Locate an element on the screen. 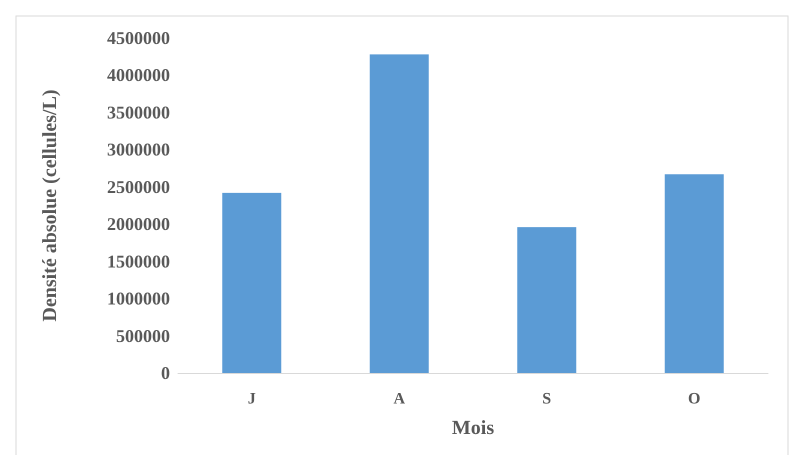  x-tick-label: A is located at coordinates (399, 399).